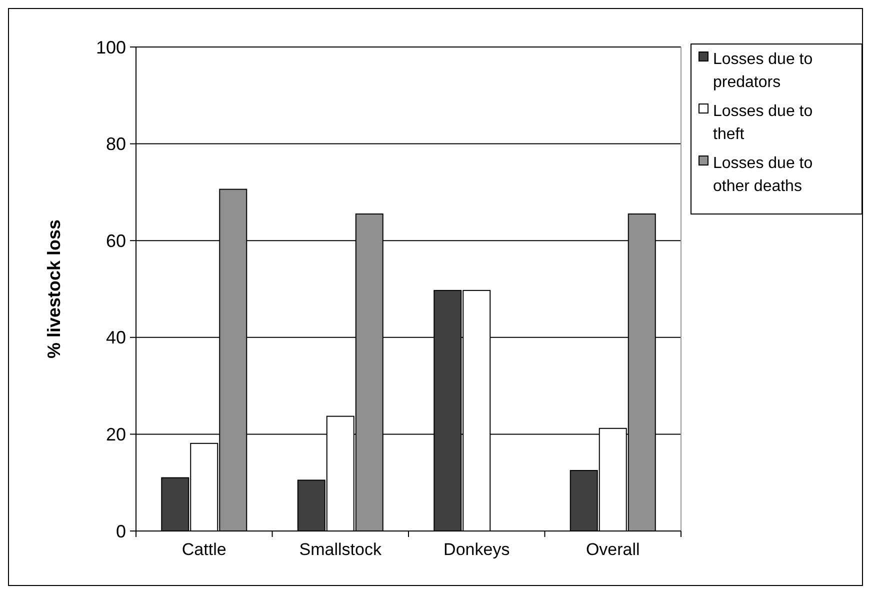  Describe the element at coordinates (116, 240) in the screenshot. I see `y-tick-label: 60` at that location.